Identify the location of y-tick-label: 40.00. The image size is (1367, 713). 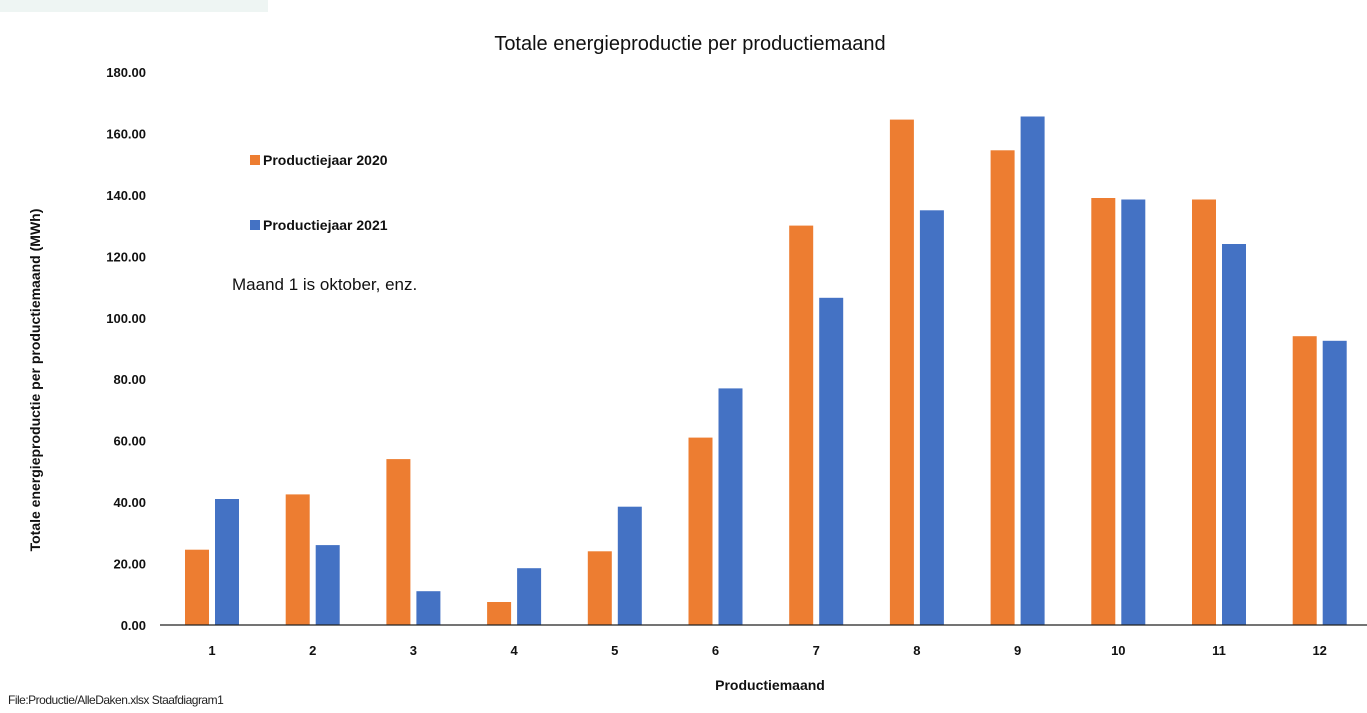
(129, 502).